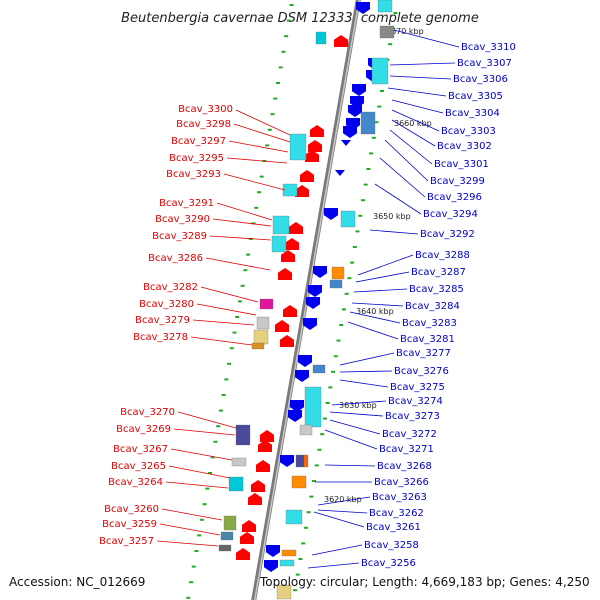 The width and height of the screenshot is (600, 600). What do you see at coordinates (475, 96) in the screenshot?
I see `gene-label: Bcav_3305` at bounding box center [475, 96].